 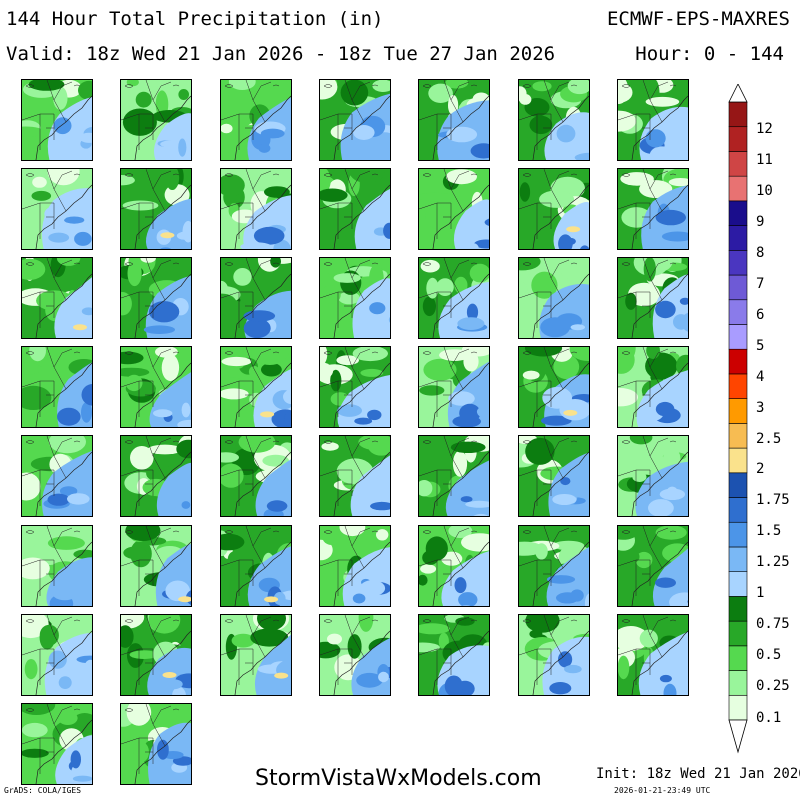 What do you see at coordinates (768, 531) in the screenshot?
I see `colorbar-level-label: 1.5` at bounding box center [768, 531].